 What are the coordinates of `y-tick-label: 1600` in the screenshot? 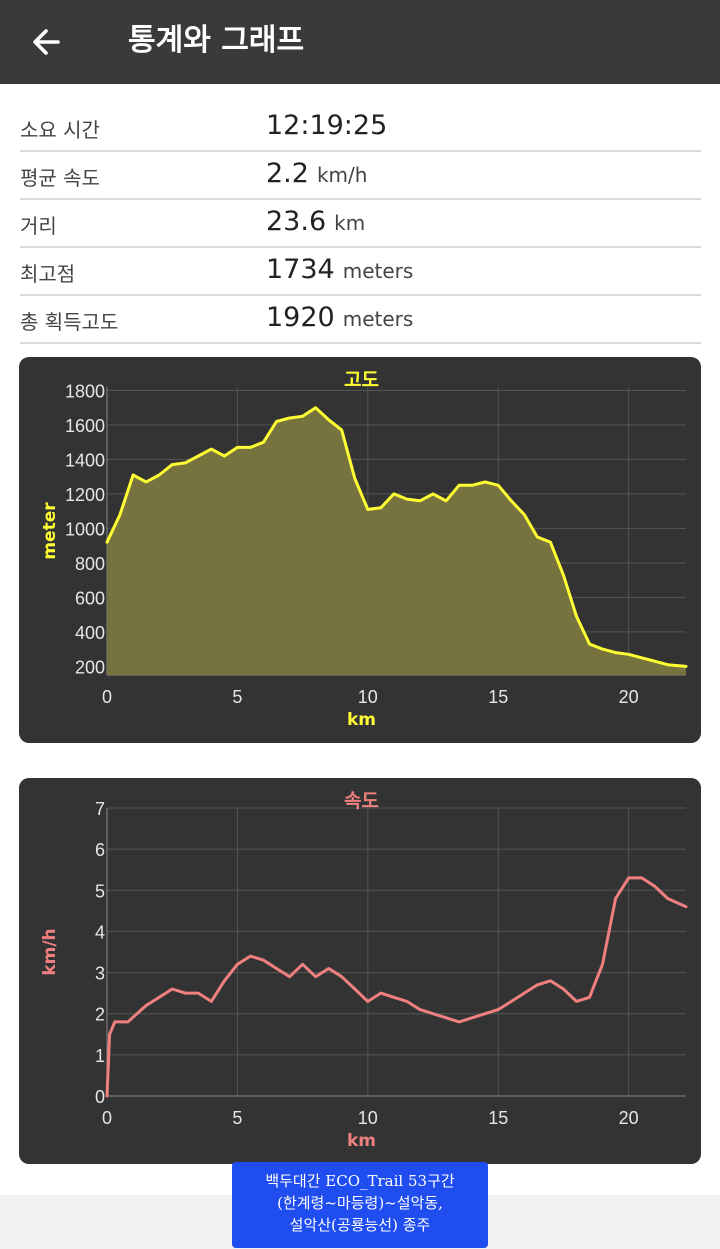 It's located at (85, 426).